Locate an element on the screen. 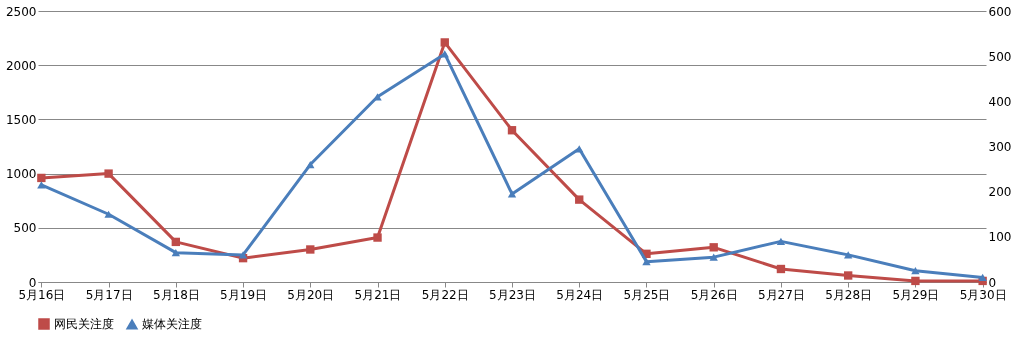  y2-tick-label: 300 is located at coordinates (1000, 147).